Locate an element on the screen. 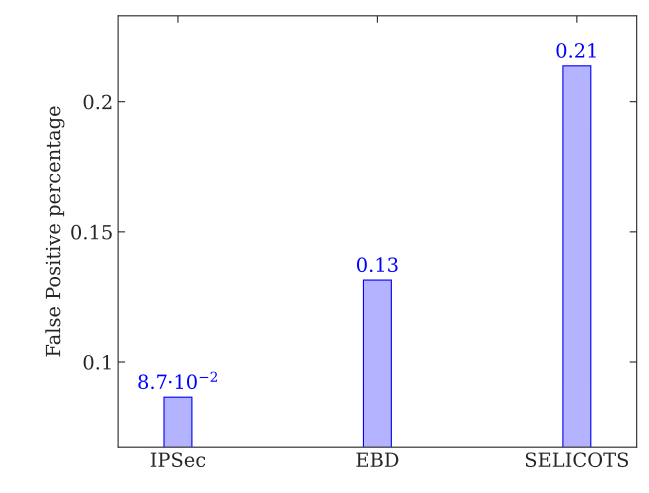 The image size is (649, 493). x-tick-label: SELICOTS is located at coordinates (577, 460).